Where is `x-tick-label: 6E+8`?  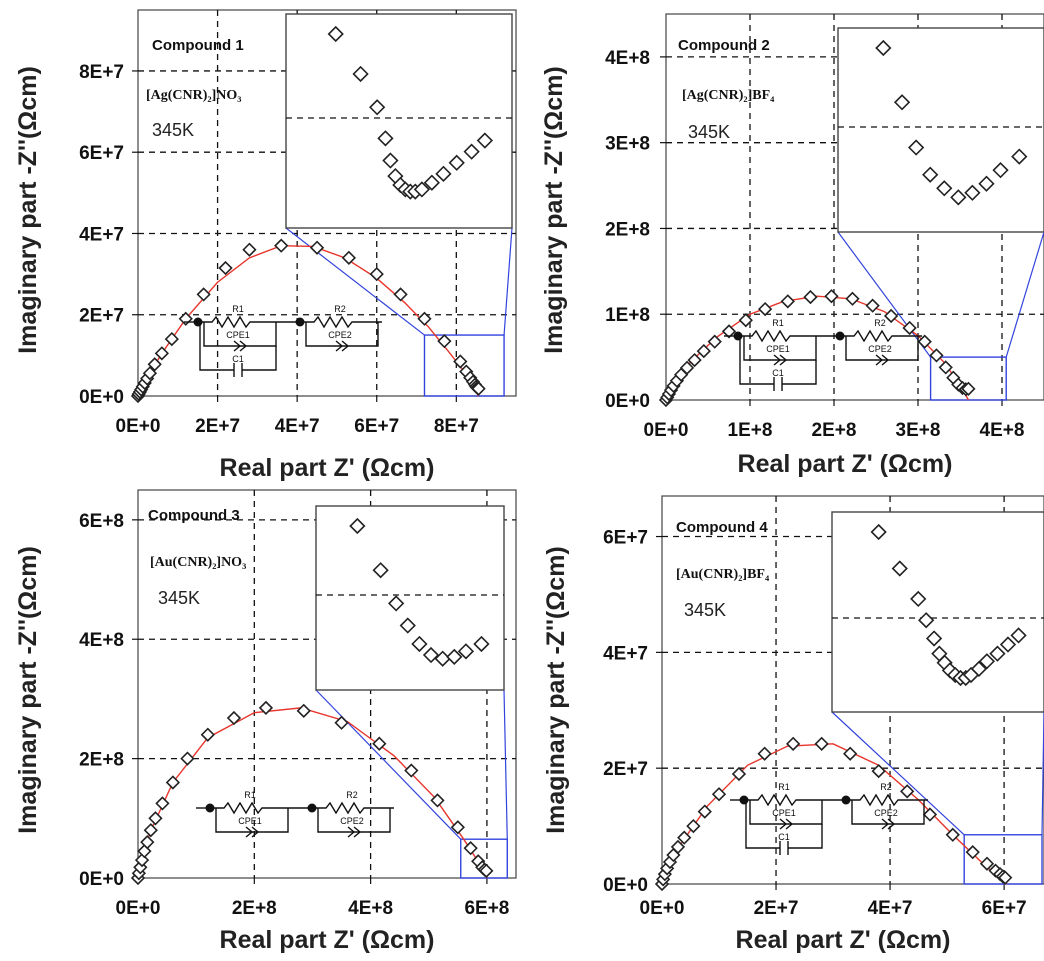 x-tick-label: 6E+8 is located at coordinates (486, 908).